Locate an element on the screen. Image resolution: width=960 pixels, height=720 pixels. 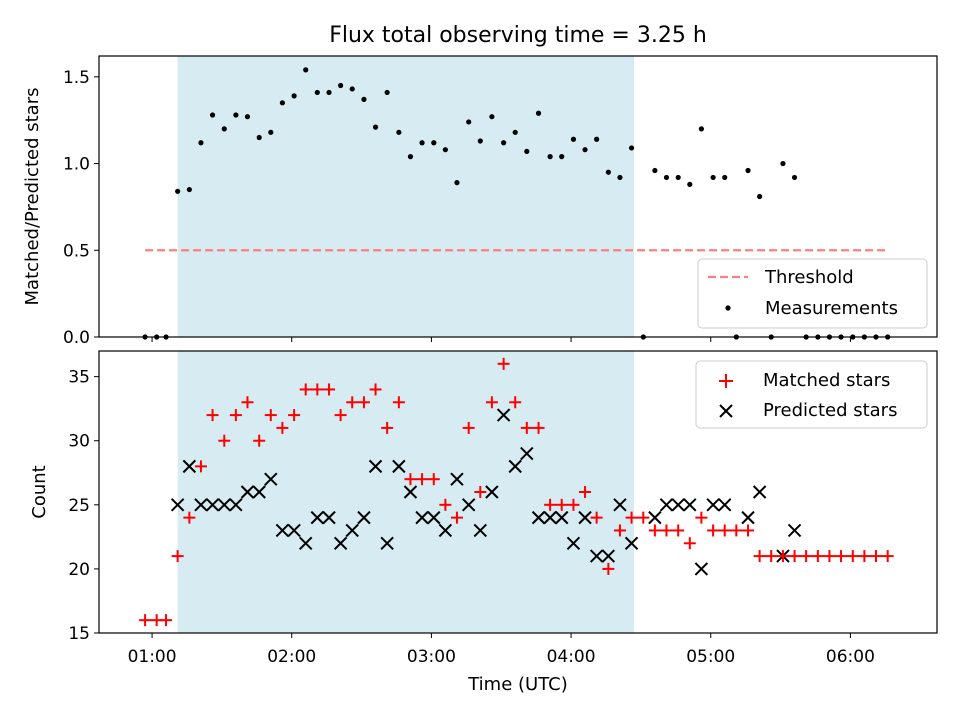
count-y-tick-label: 20 is located at coordinates (79, 570).